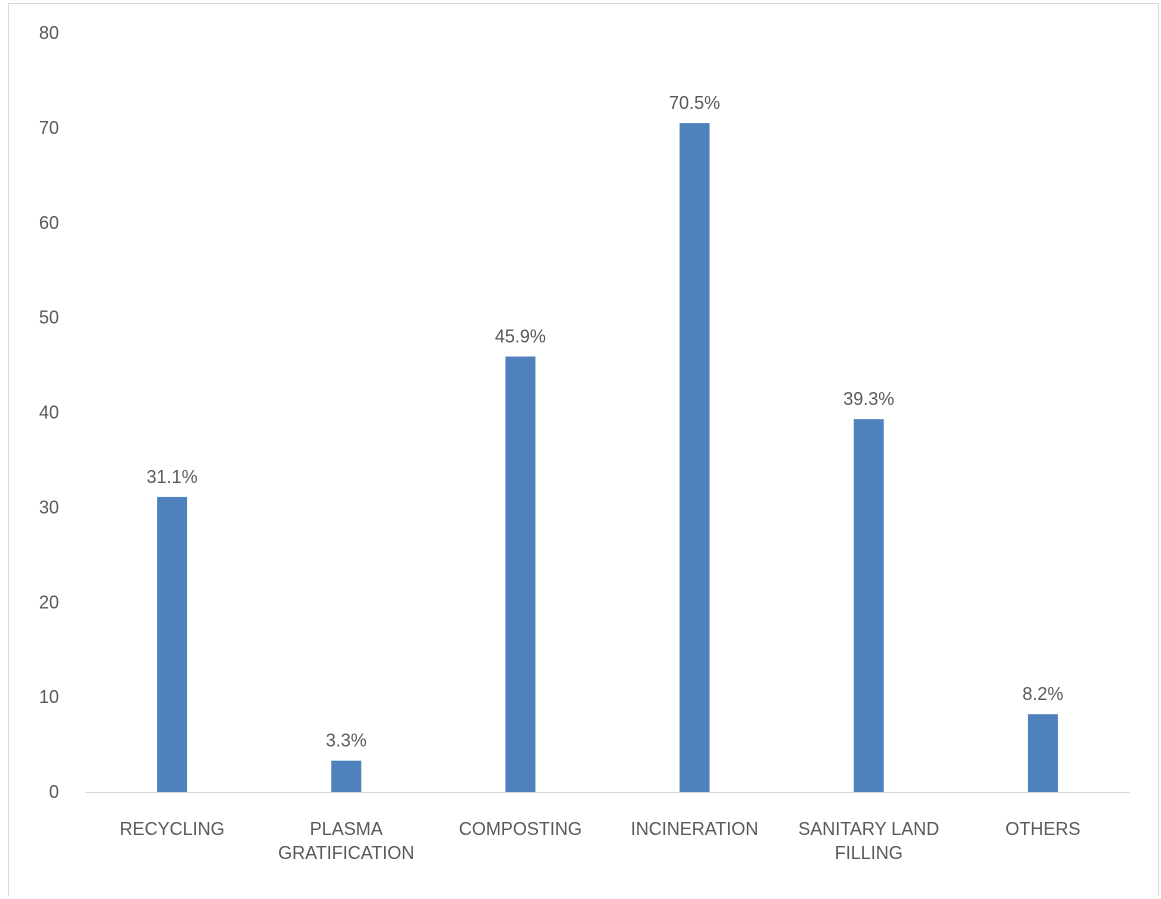 The height and width of the screenshot is (899, 1161). I want to click on data-label: 8.2%, so click(1042, 694).